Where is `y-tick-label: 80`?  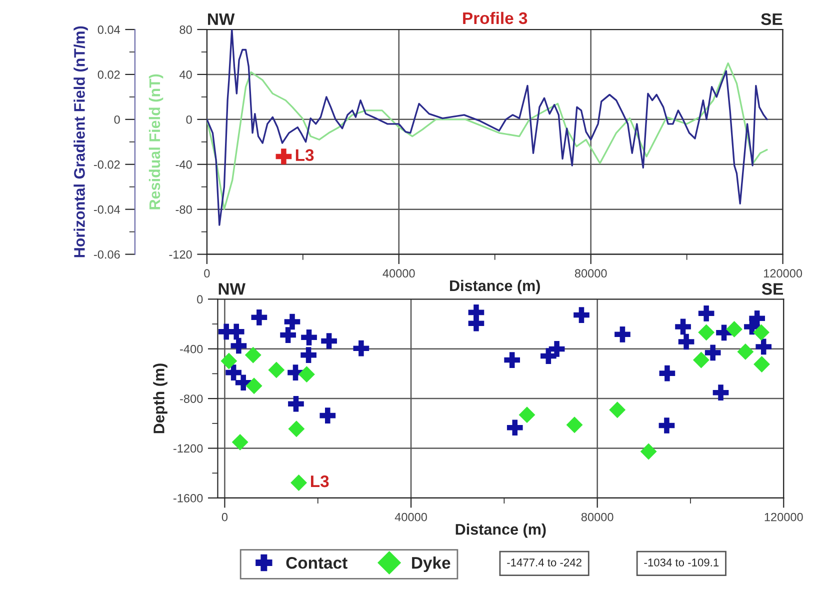
y-tick-label: 80 is located at coordinates (186, 30).